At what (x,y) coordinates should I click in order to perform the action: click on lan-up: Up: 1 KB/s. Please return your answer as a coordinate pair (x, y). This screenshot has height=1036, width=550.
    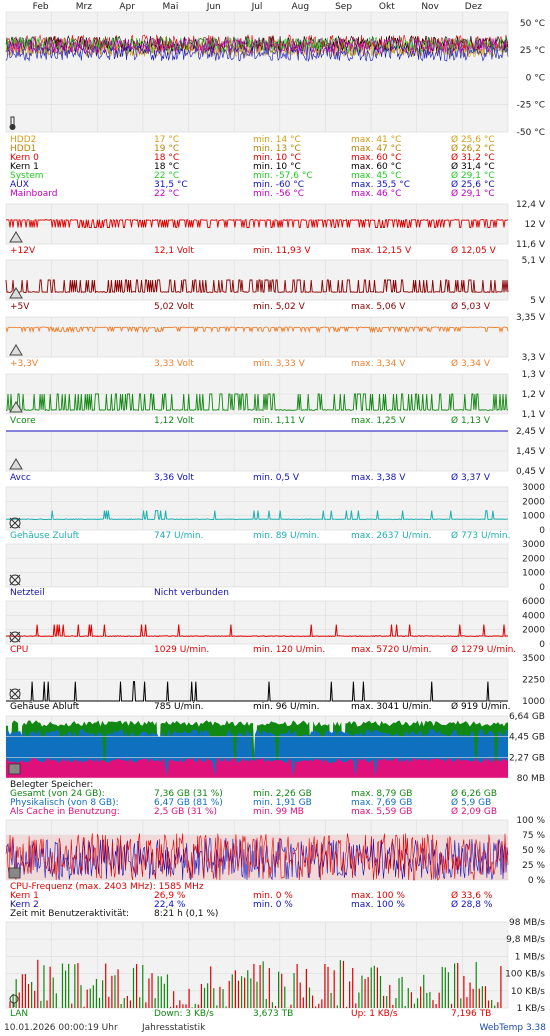
    Looking at the image, I should click on (374, 1014).